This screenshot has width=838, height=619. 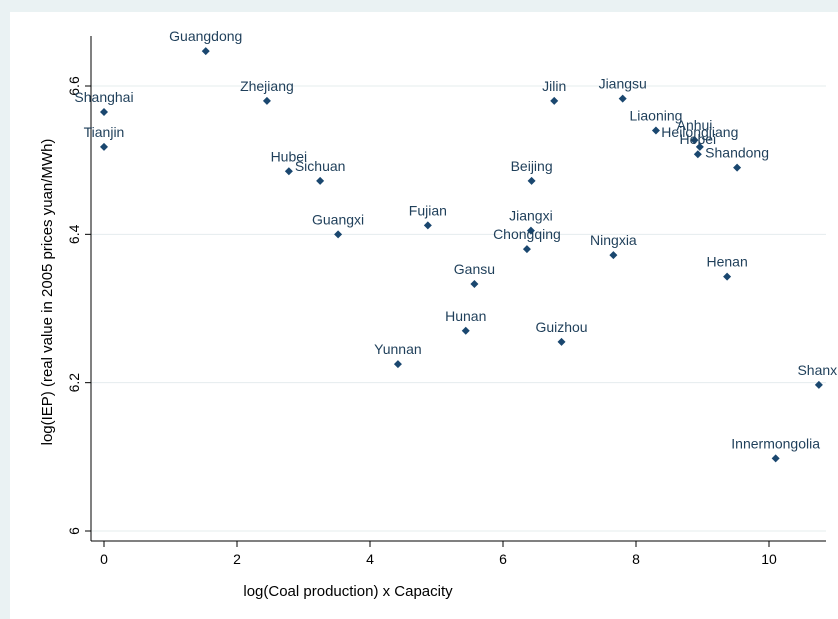 What do you see at coordinates (348, 591) in the screenshot?
I see `x-axis-title: log(Coal production) x Capacity` at bounding box center [348, 591].